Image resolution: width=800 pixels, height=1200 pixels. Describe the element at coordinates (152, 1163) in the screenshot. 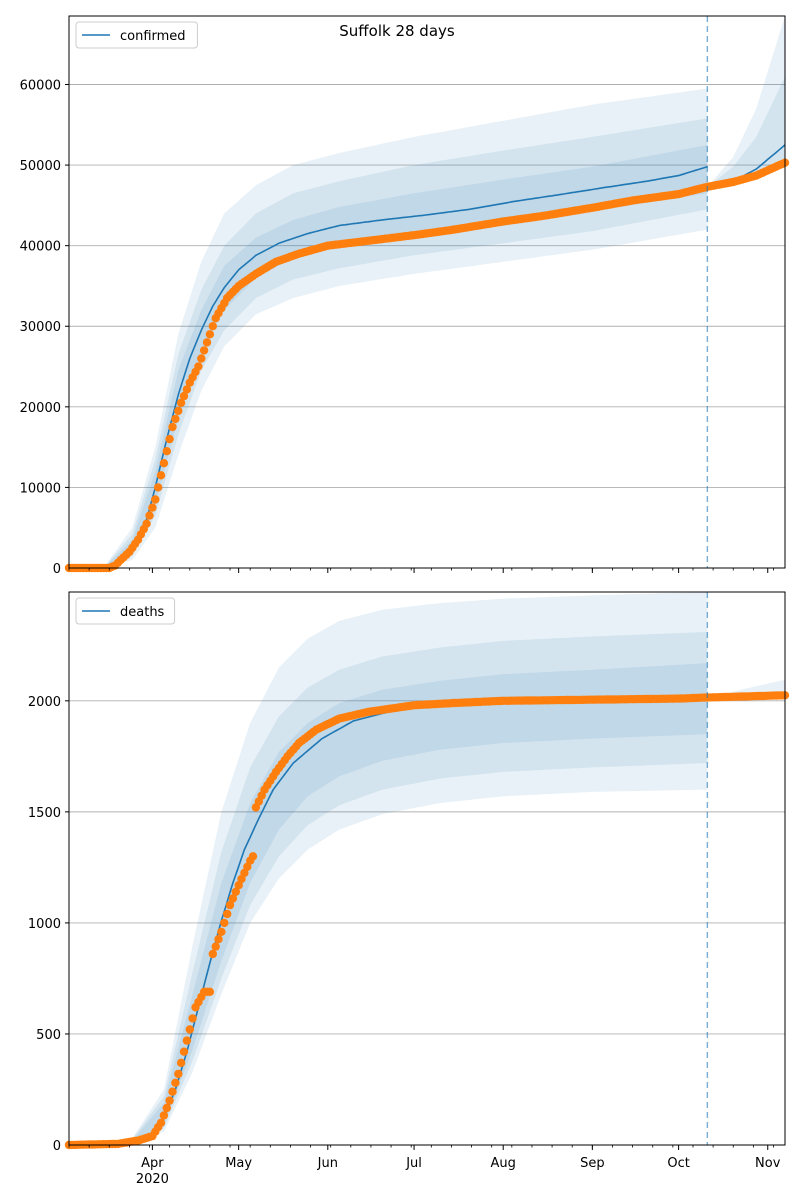

I see `x-tick-label: Apr` at that location.